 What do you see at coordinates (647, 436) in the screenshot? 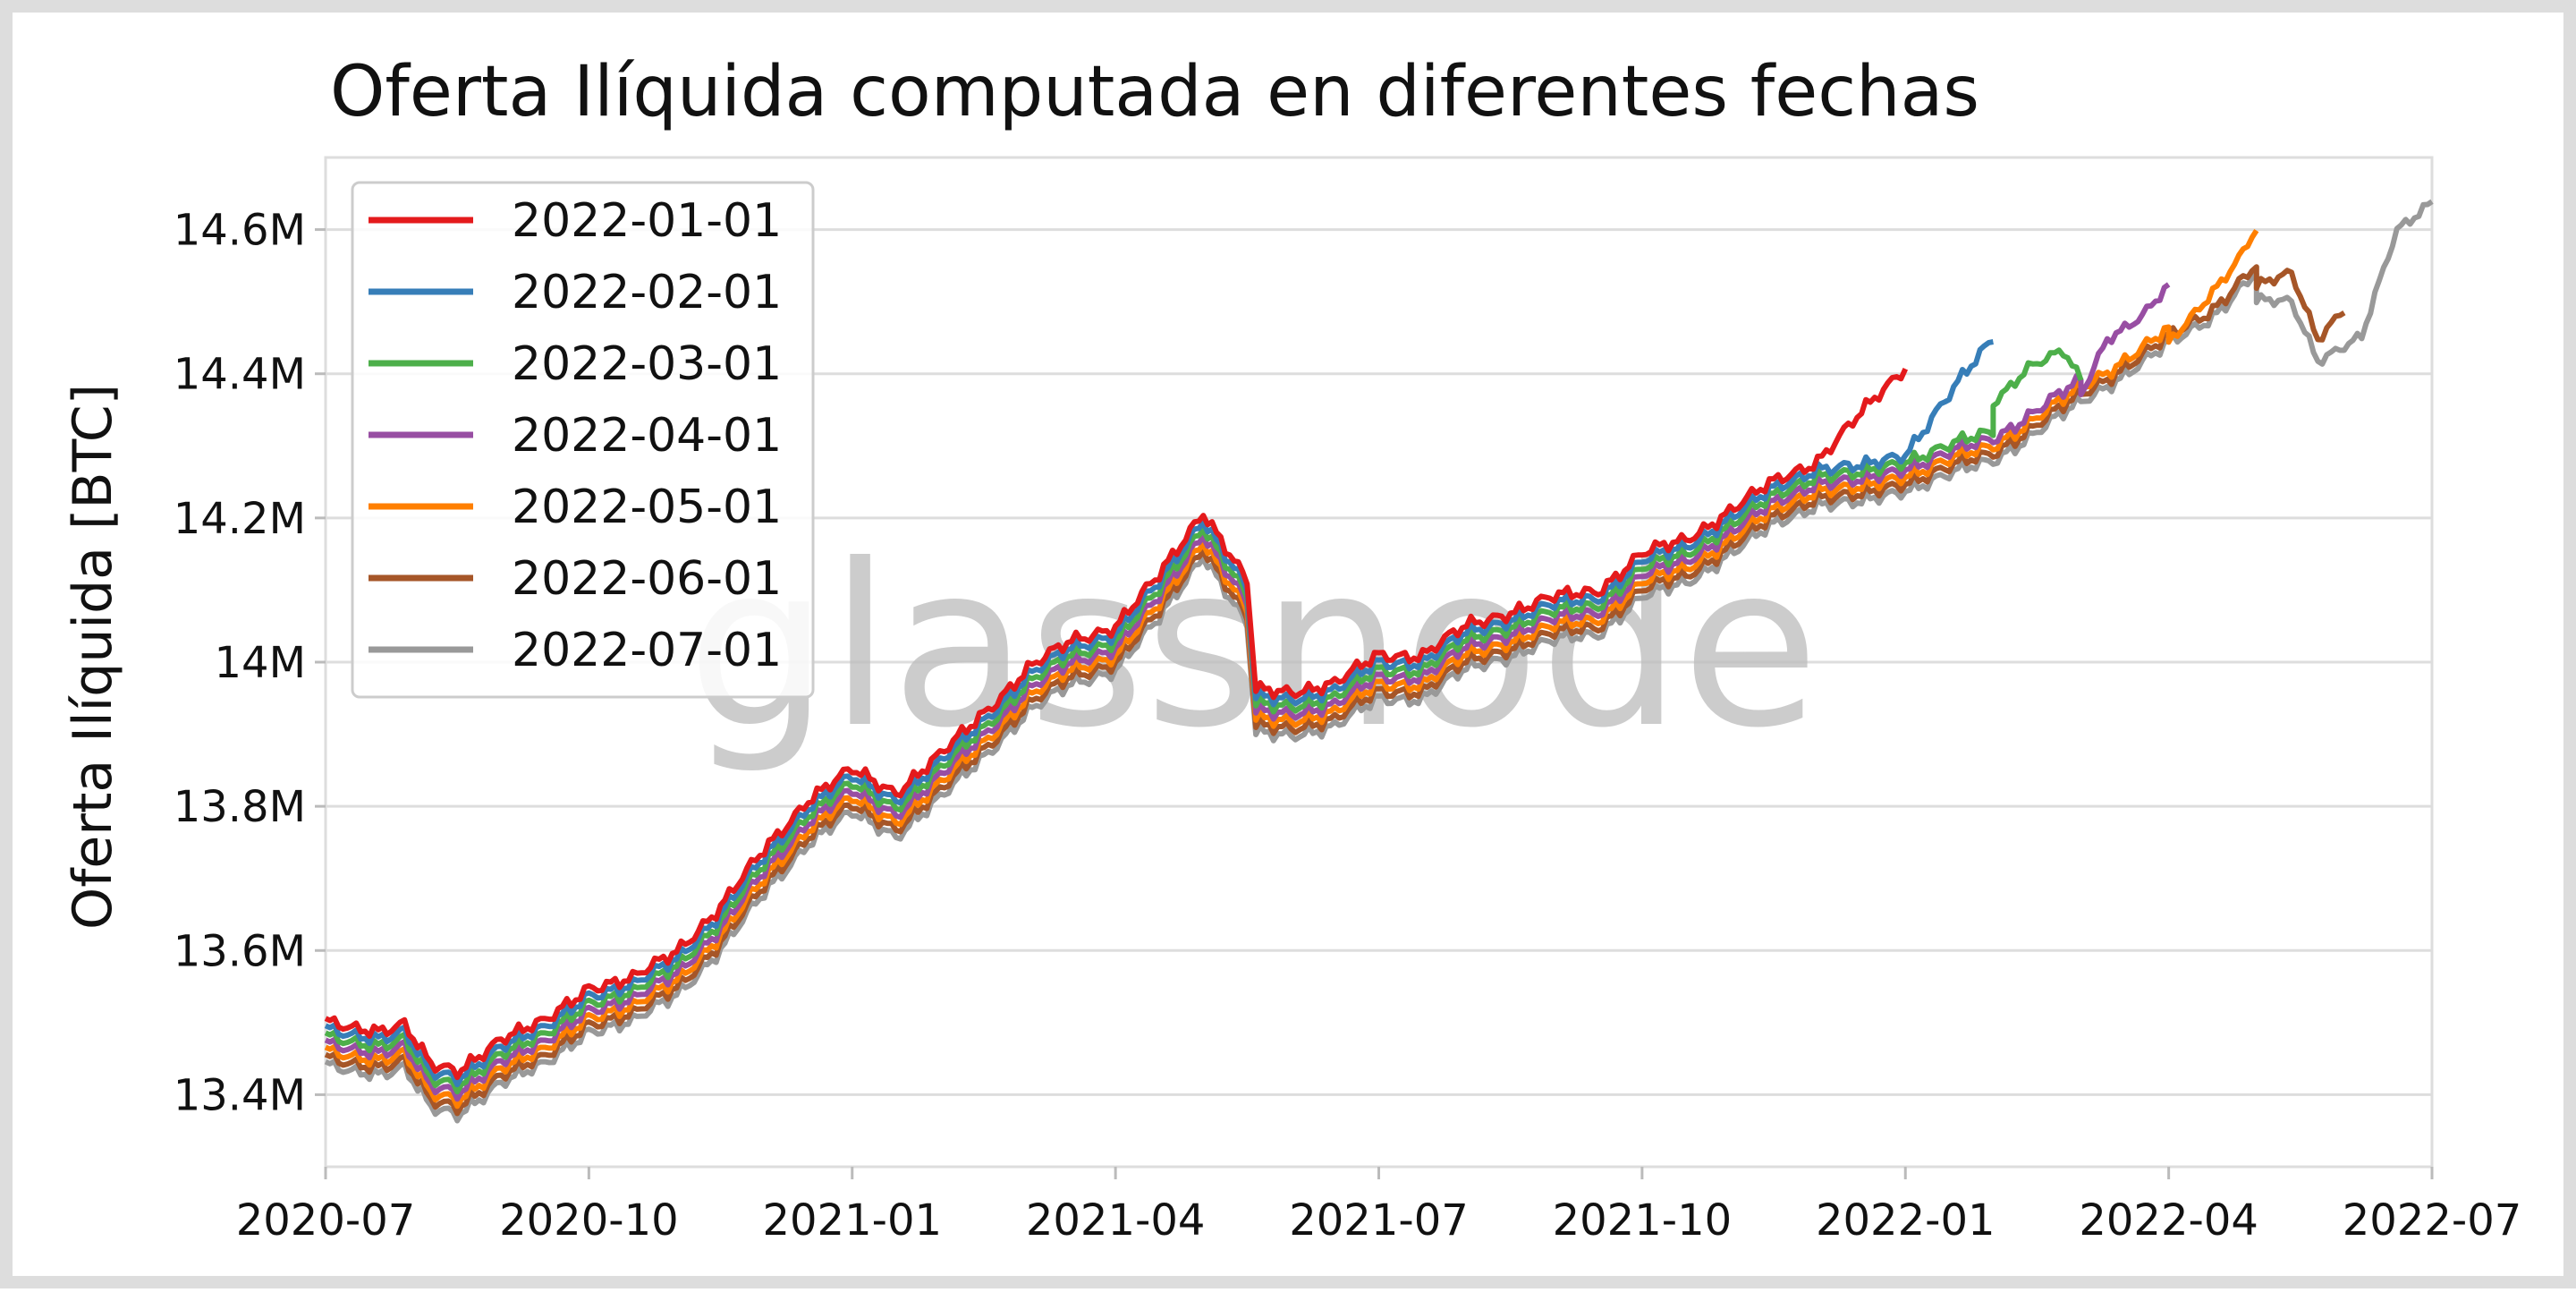
I see `legend-label: 2022-04-01` at bounding box center [647, 436].